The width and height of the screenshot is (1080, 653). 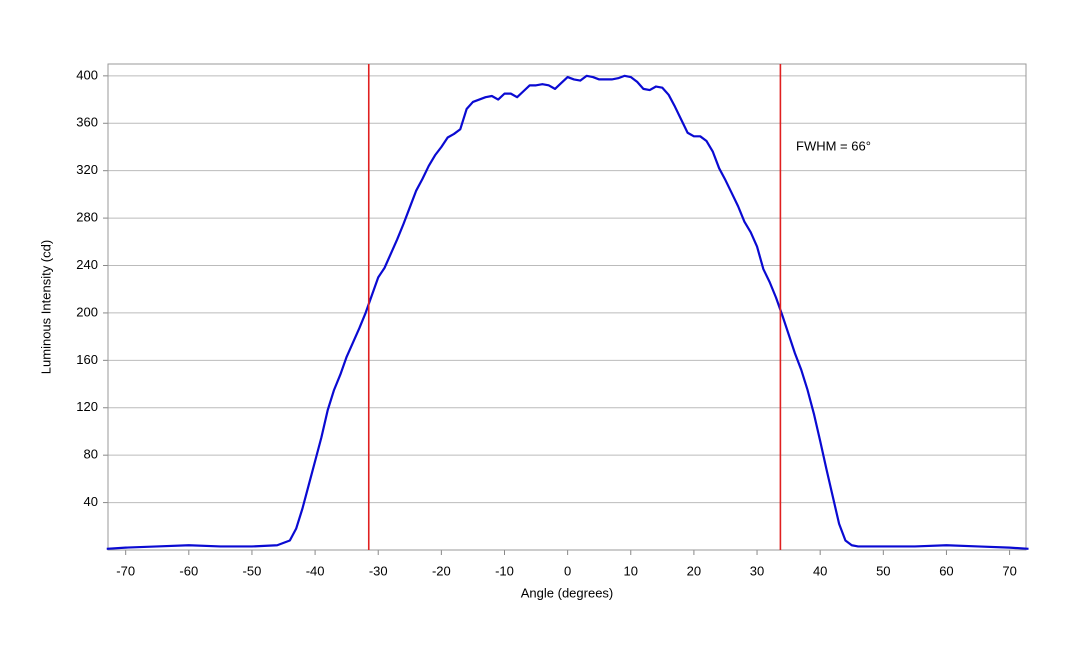 What do you see at coordinates (1009, 570) in the screenshot?
I see `x-tick-label: 70` at bounding box center [1009, 570].